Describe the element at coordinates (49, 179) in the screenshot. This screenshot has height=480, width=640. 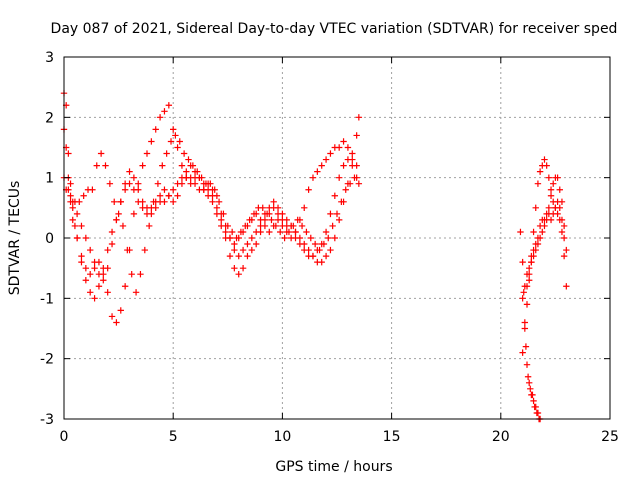
I see `y-tick-label: 1` at that location.